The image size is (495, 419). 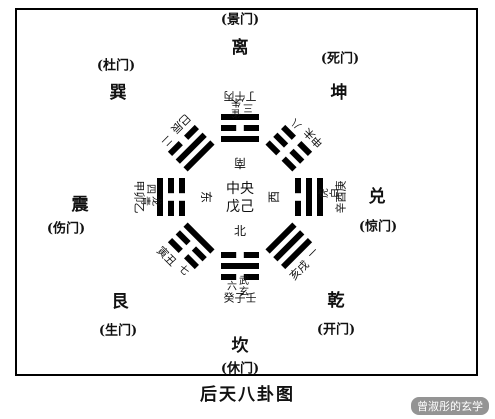 I want to click on branches-label: 癸子壬, so click(x=240, y=298).